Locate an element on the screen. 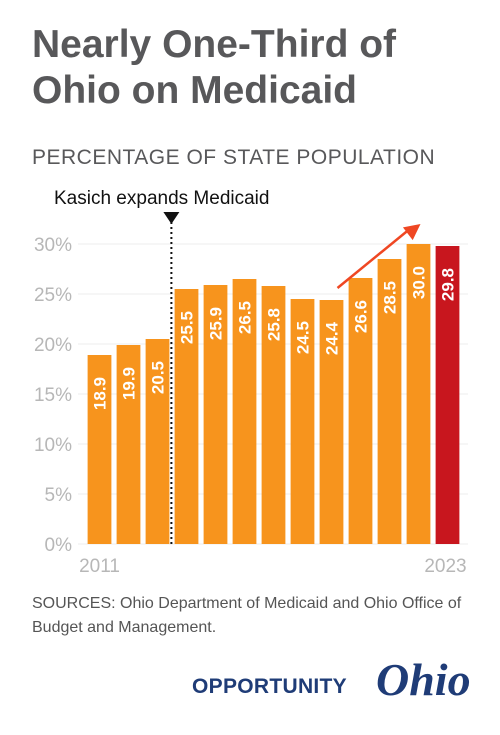  annotation-marker is located at coordinates (171, 218).